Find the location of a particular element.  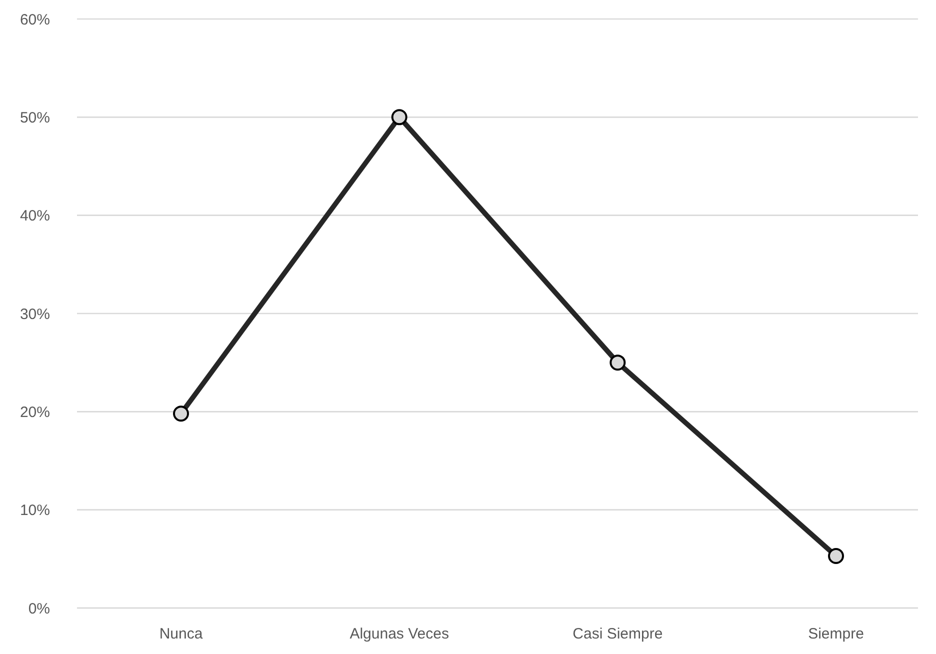

x-tick-label: Nunca is located at coordinates (181, 634).